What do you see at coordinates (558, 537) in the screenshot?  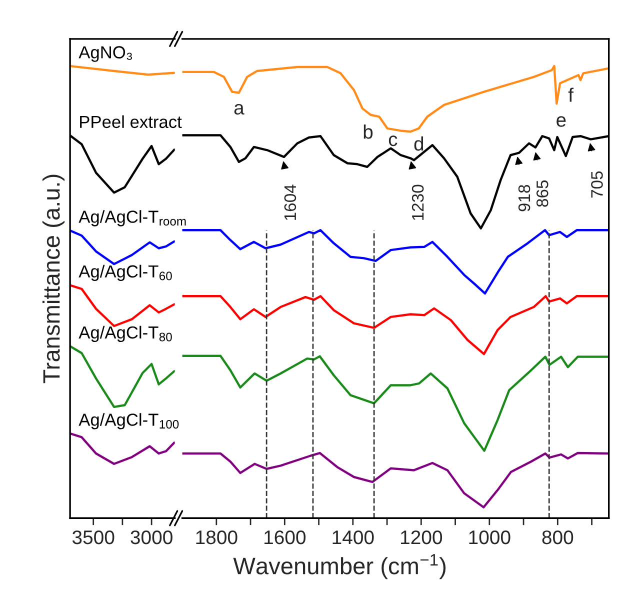 I see `x-tick-label: 800` at bounding box center [558, 537].